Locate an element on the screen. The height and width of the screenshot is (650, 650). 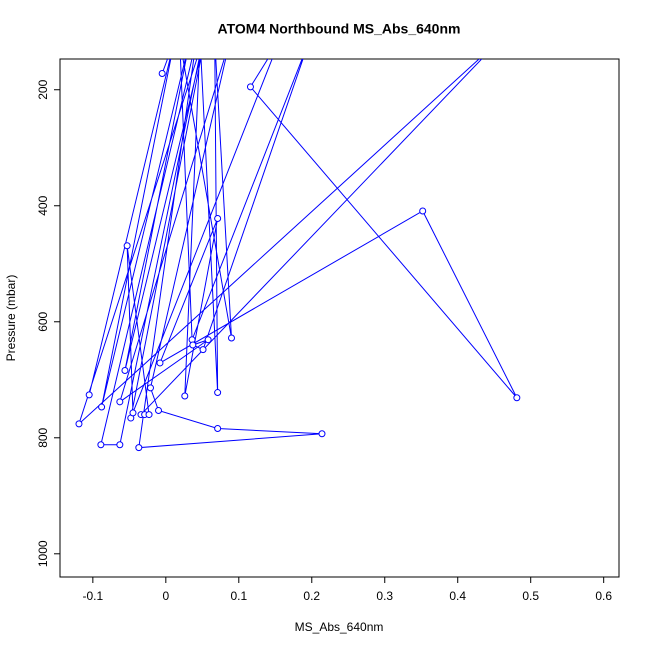
x-tick-label: 0.5 is located at coordinates (530, 596).